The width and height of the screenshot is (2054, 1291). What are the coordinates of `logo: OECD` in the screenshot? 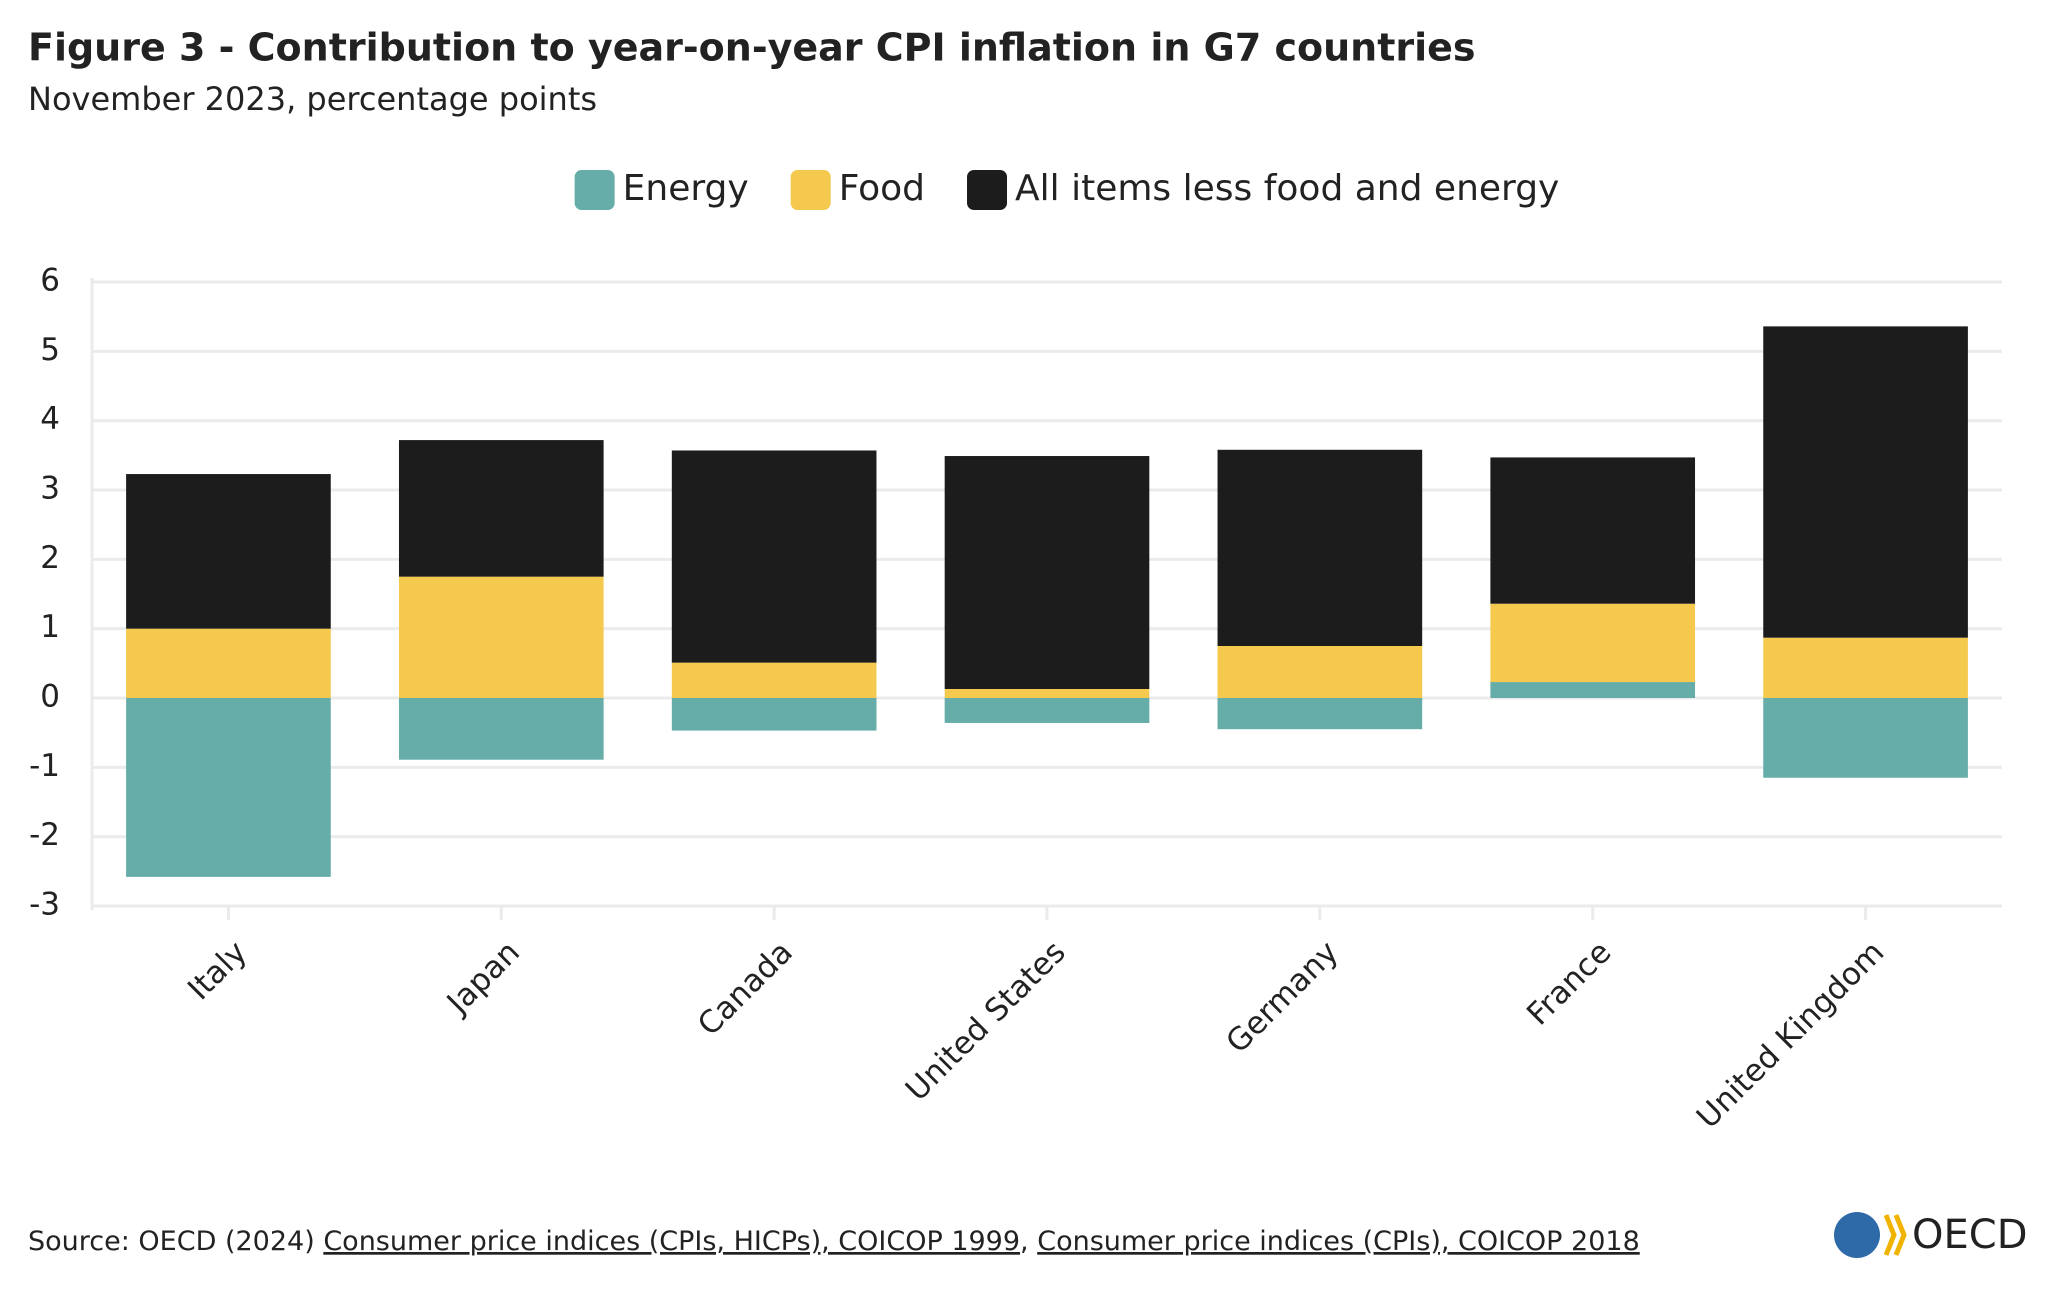 It's located at (1931, 1235).